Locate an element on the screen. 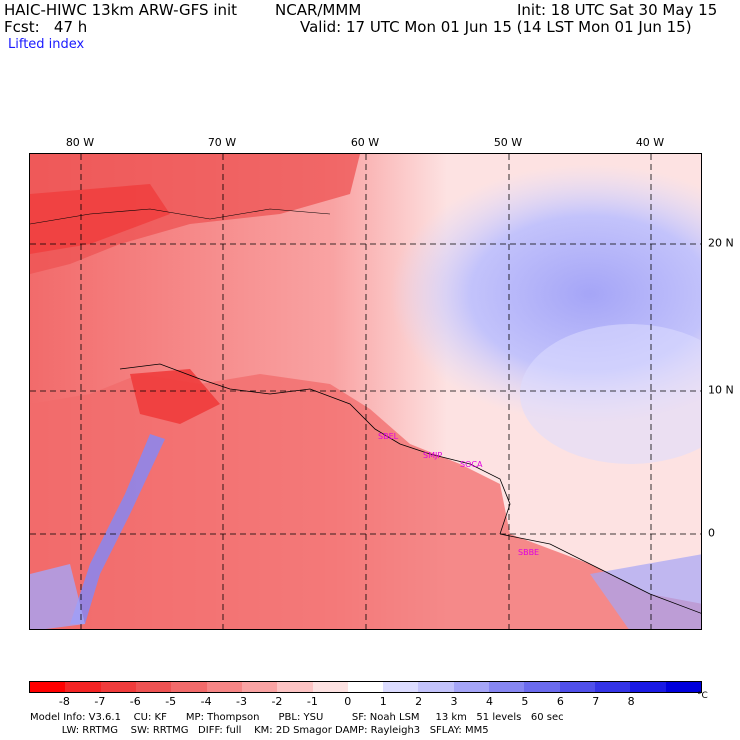  andes-stable-streak is located at coordinates (117, 529).